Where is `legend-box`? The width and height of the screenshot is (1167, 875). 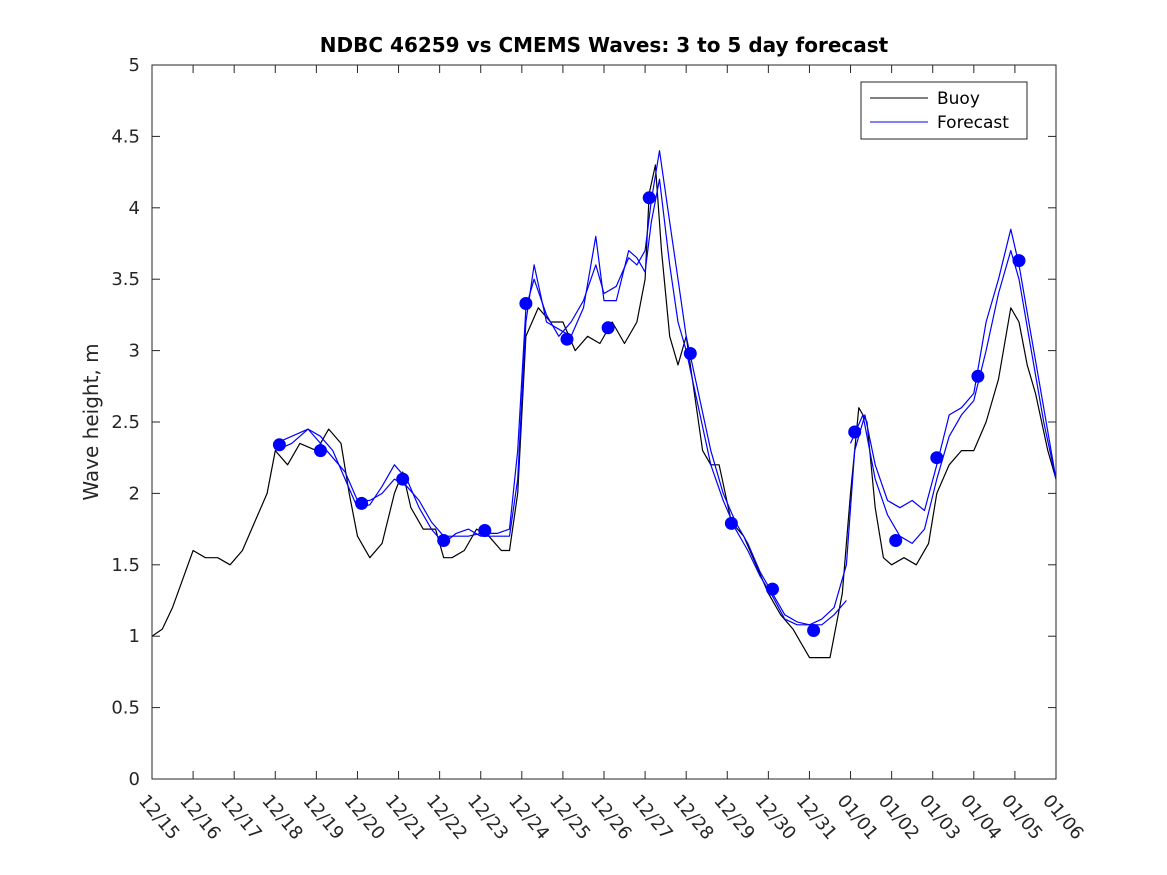
legend-box is located at coordinates (944, 110).